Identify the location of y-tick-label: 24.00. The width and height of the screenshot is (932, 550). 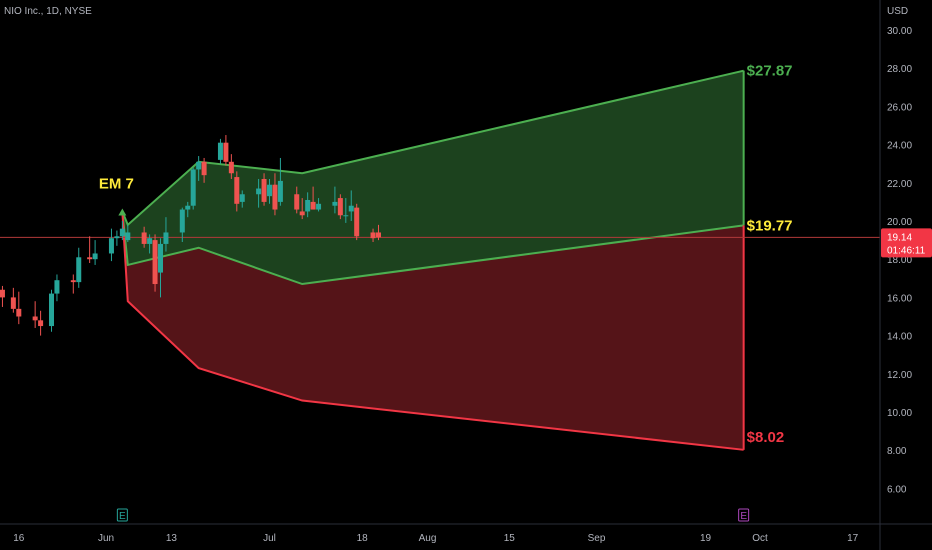
(899, 146).